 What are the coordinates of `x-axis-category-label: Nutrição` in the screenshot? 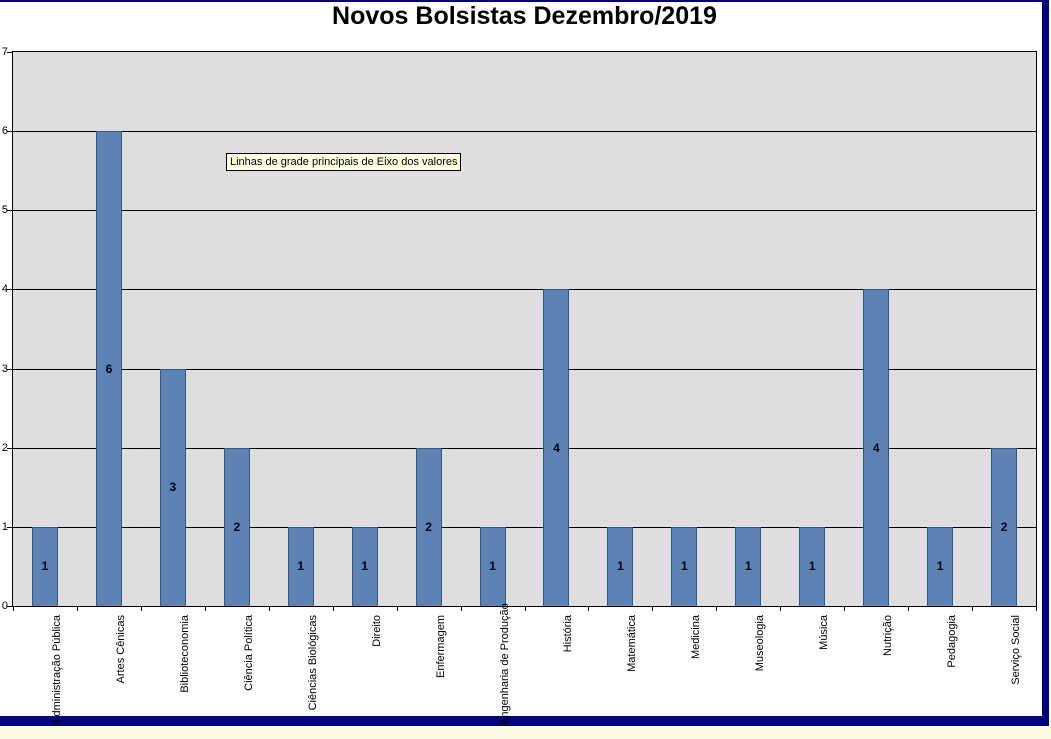 It's located at (888, 635).